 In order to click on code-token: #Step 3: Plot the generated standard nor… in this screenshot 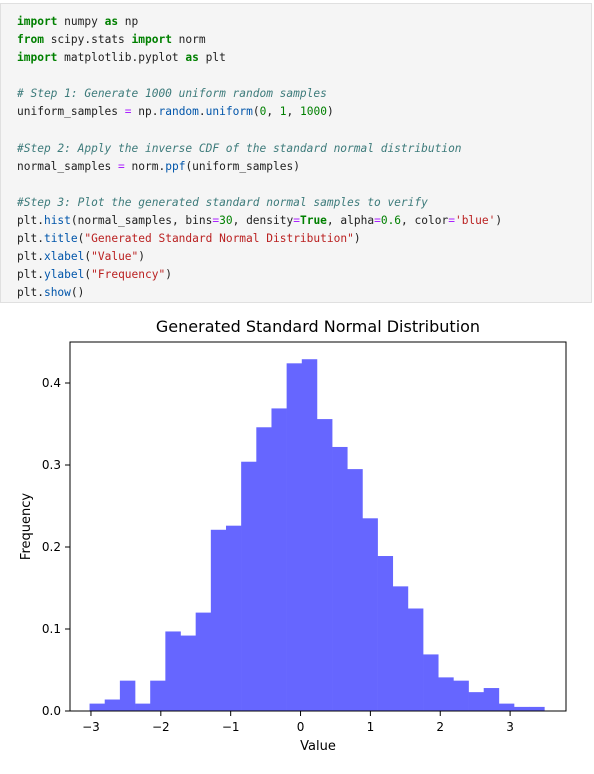, I will do `click(222, 202)`.